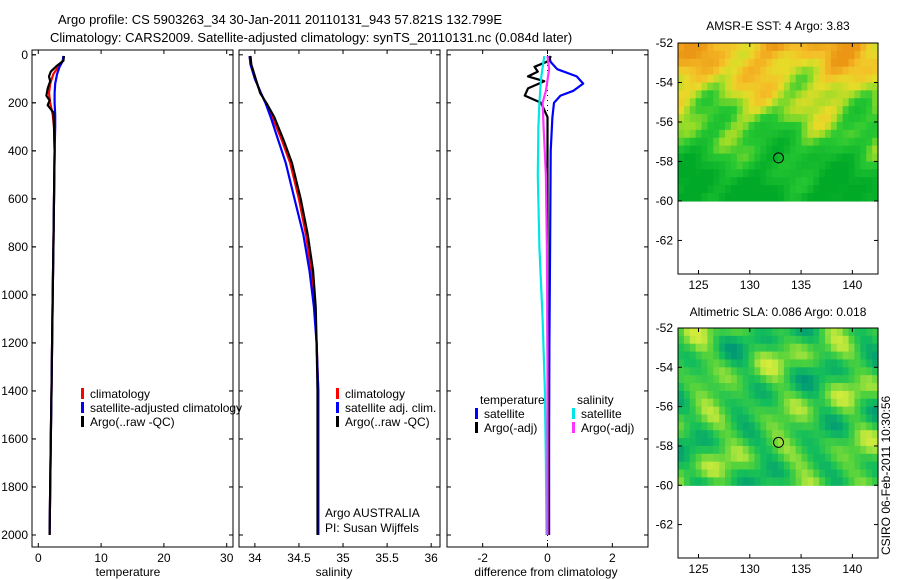 The height and width of the screenshot is (580, 900). What do you see at coordinates (24, 55) in the screenshot?
I see `y-tick-label: 0` at bounding box center [24, 55].